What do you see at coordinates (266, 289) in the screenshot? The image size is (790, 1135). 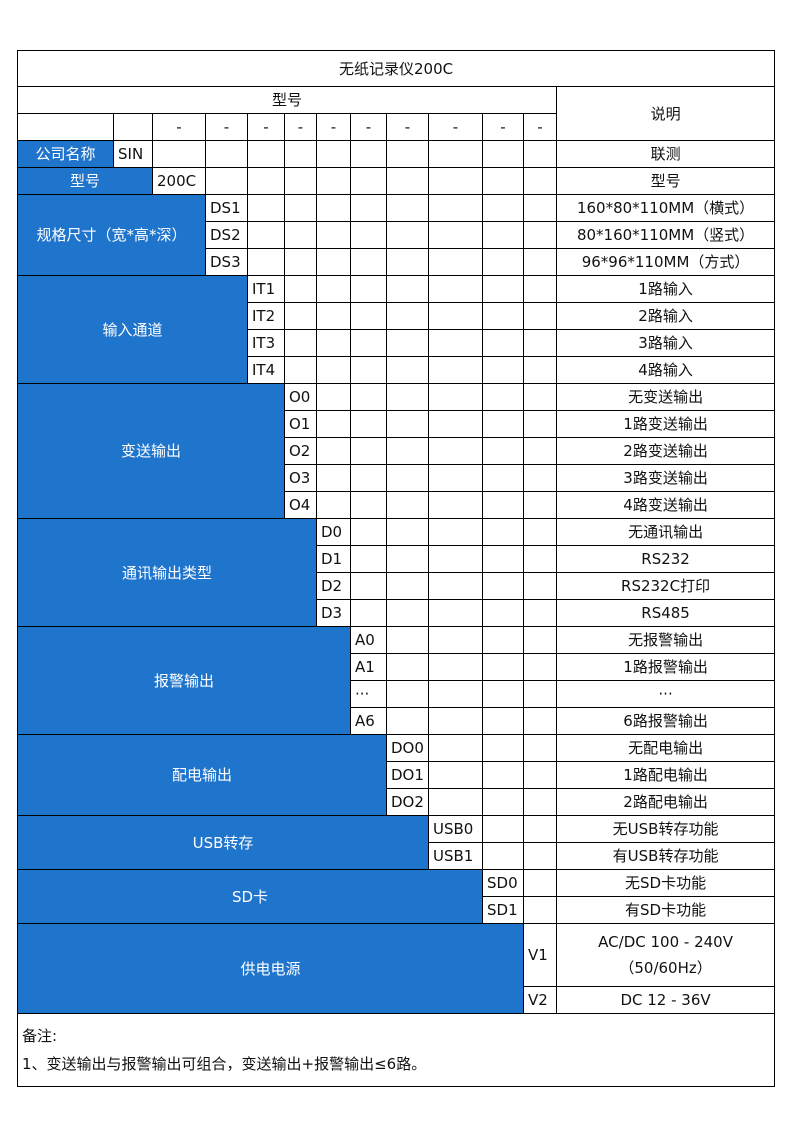 I see `option-code: IT1` at bounding box center [266, 289].